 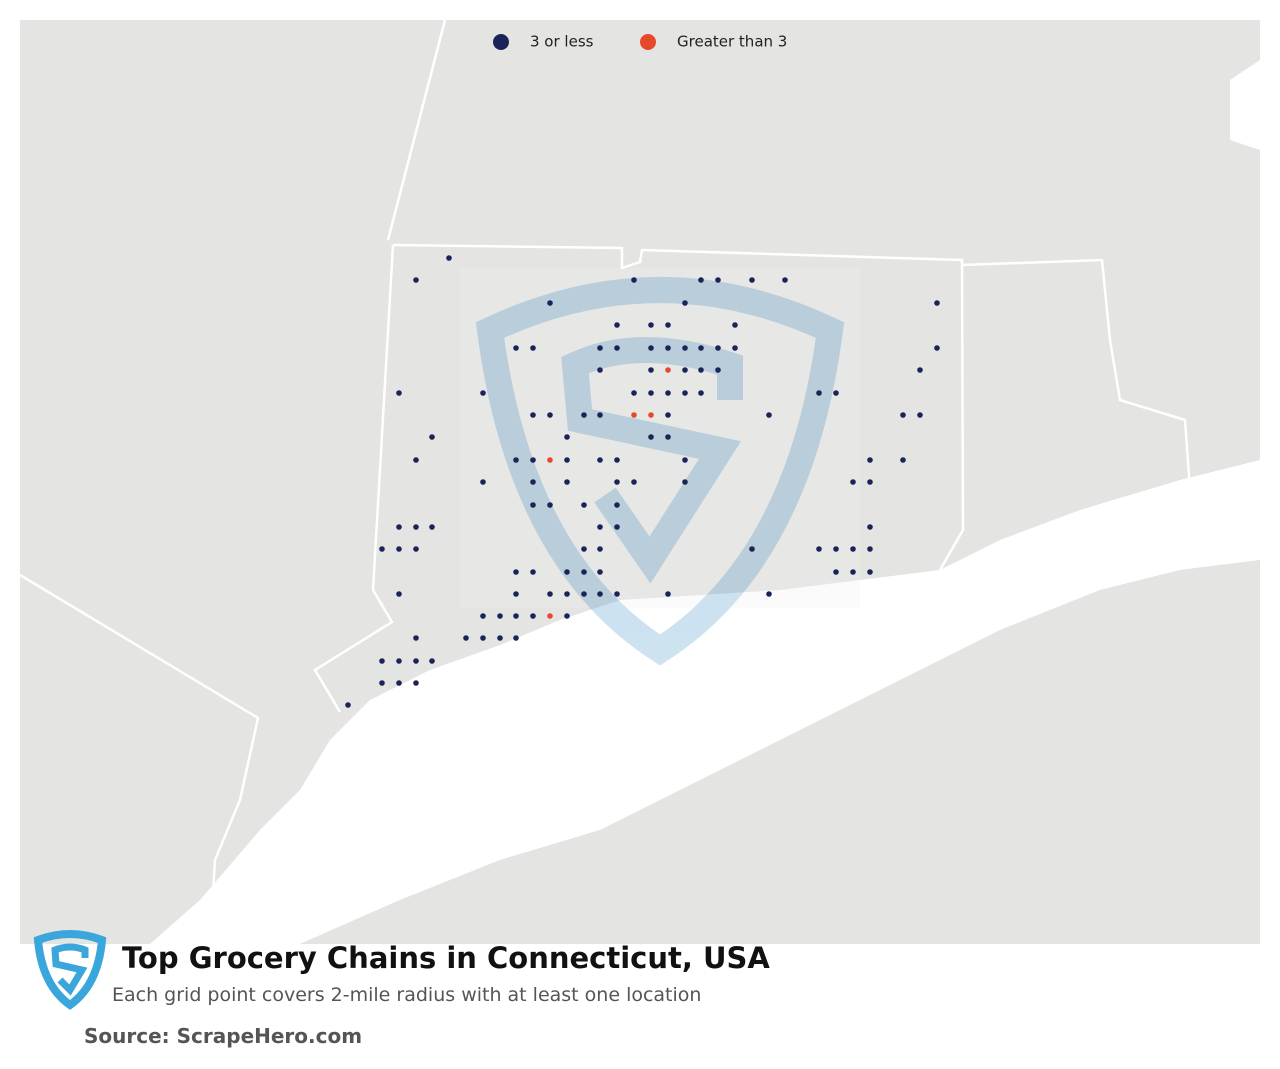 What do you see at coordinates (562, 42) in the screenshot?
I see `legend-label: 3 or less` at bounding box center [562, 42].